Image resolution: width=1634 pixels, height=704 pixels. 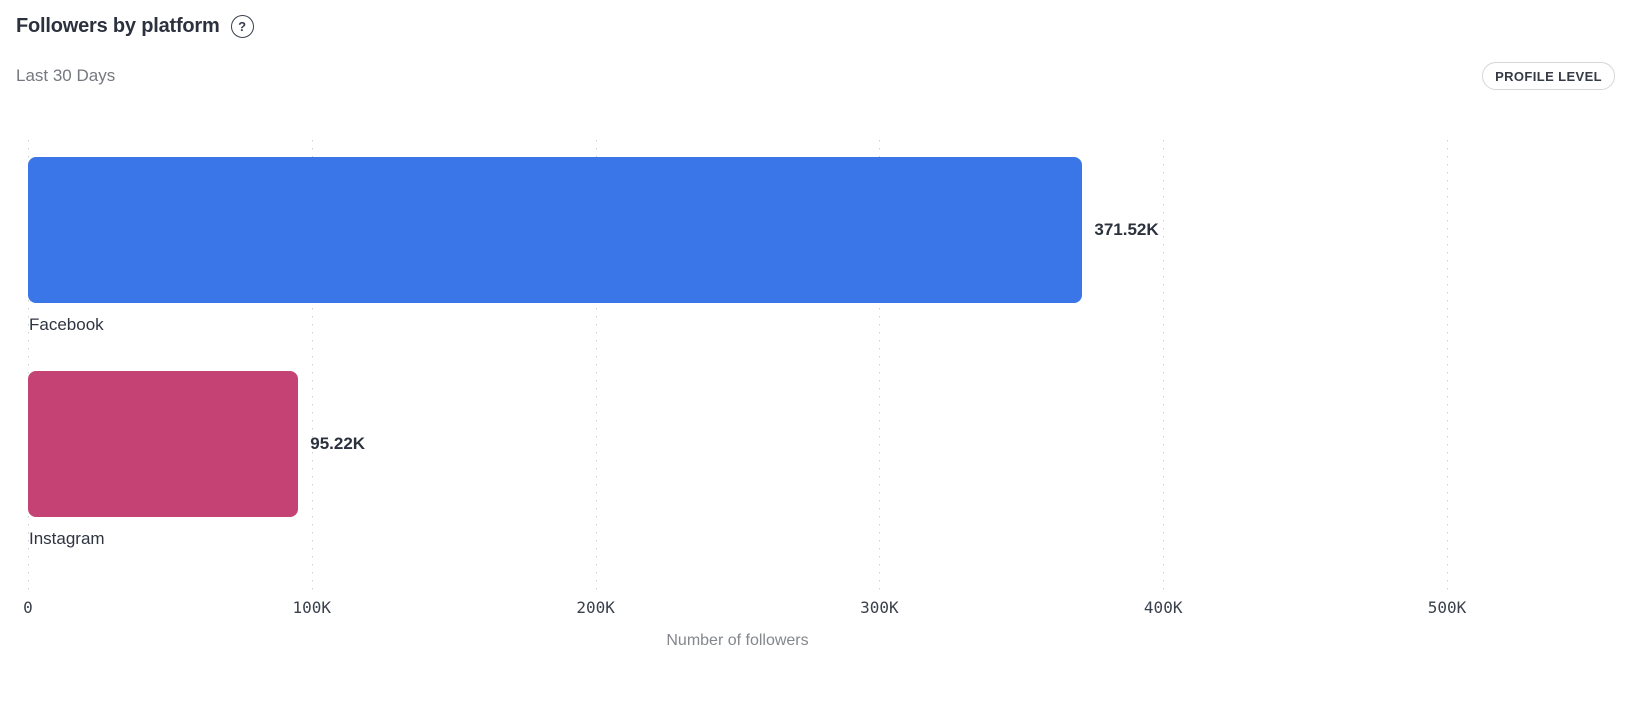 What do you see at coordinates (1447, 607) in the screenshot?
I see `x-tick-label: 500K` at bounding box center [1447, 607].